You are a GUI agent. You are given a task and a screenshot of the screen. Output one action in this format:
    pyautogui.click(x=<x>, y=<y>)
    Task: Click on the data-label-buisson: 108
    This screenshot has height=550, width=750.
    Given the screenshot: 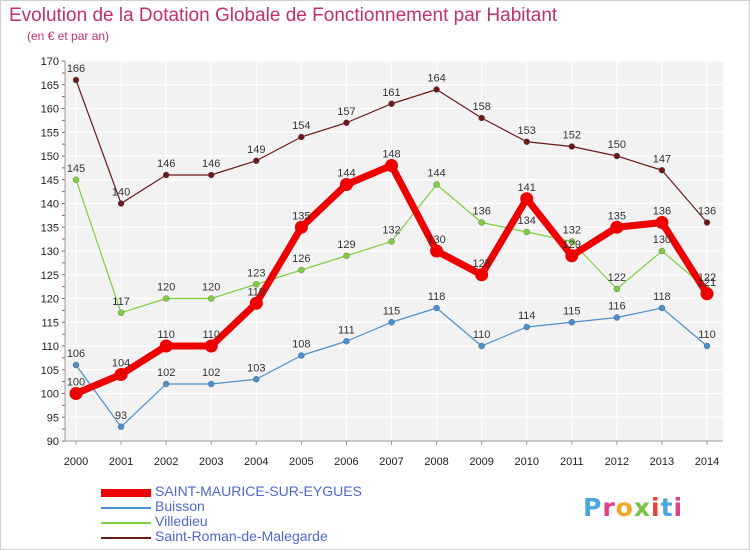 What is the action you would take?
    pyautogui.click(x=301, y=345)
    